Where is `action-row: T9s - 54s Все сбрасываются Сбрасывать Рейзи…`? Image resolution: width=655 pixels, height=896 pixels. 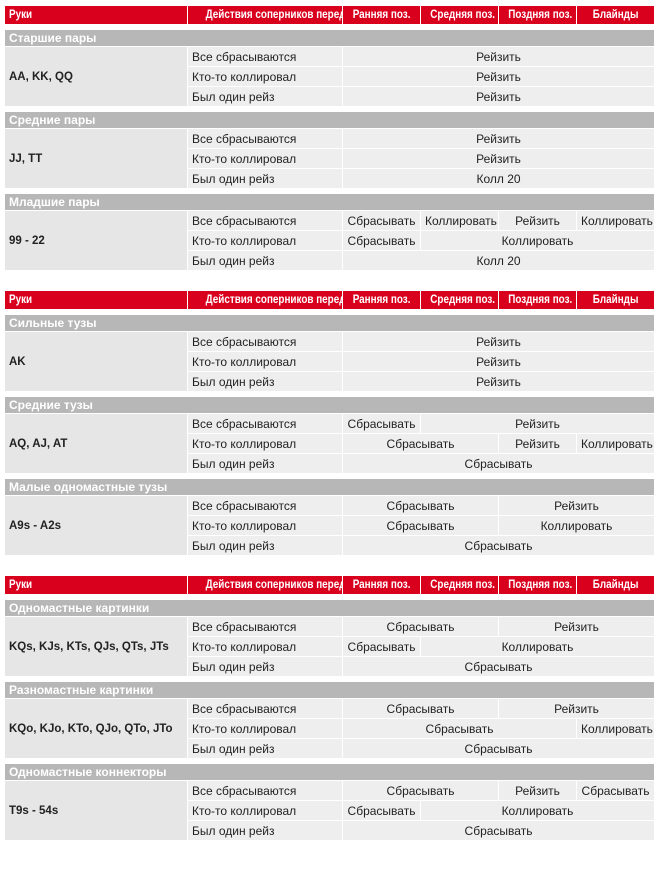 action-row: T9s - 54s Все сбрасываются Сбрасывать Рейзи… is located at coordinates (329, 810).